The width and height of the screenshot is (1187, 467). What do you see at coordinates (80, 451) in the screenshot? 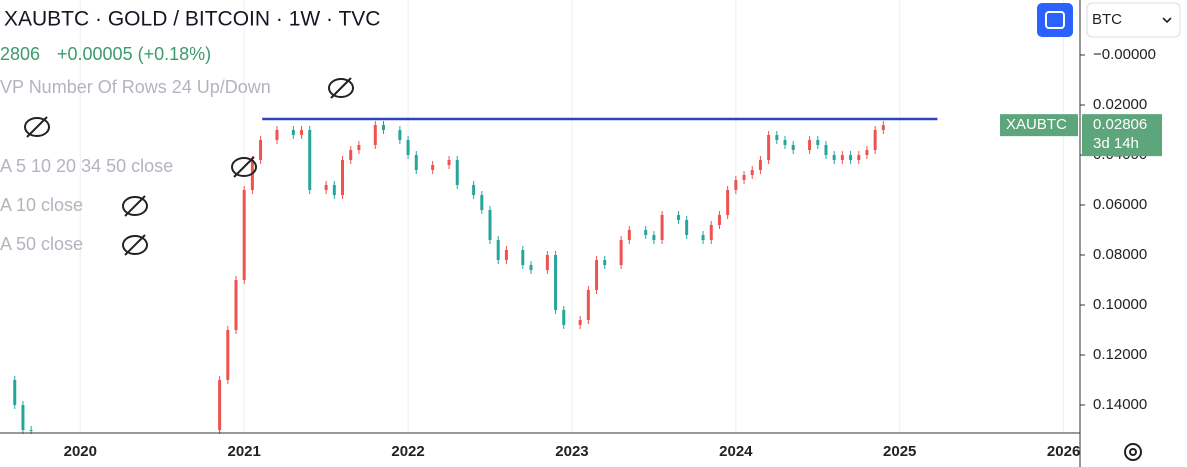
I see `x-tick-label: 2020` at bounding box center [80, 451].